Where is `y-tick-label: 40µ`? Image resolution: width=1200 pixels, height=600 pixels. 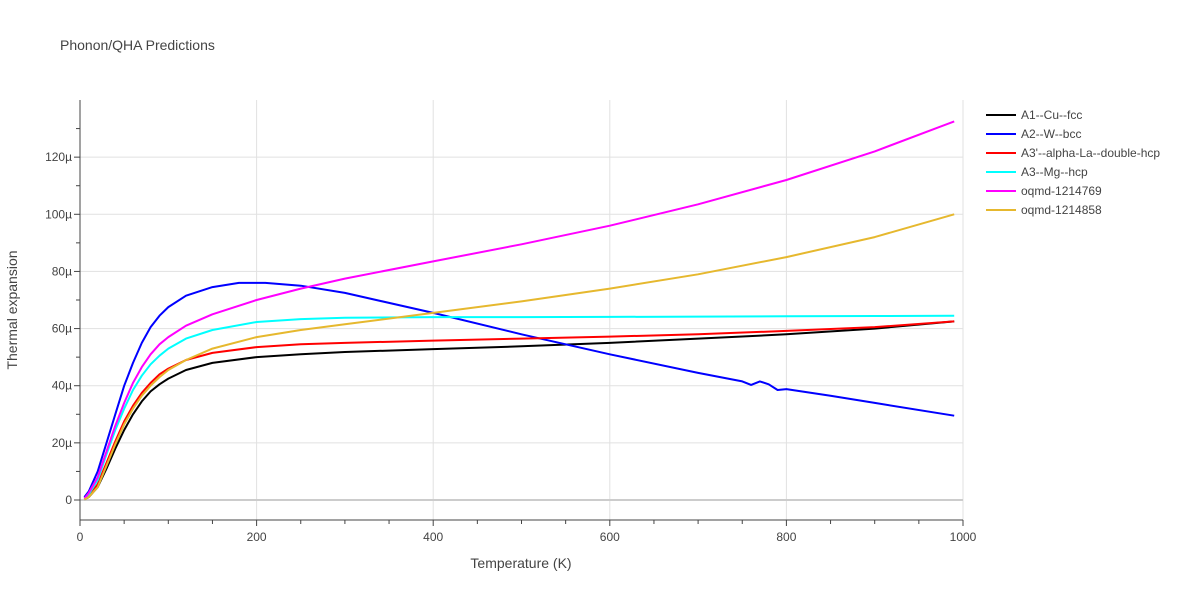 y-tick-label: 40µ is located at coordinates (62, 386).